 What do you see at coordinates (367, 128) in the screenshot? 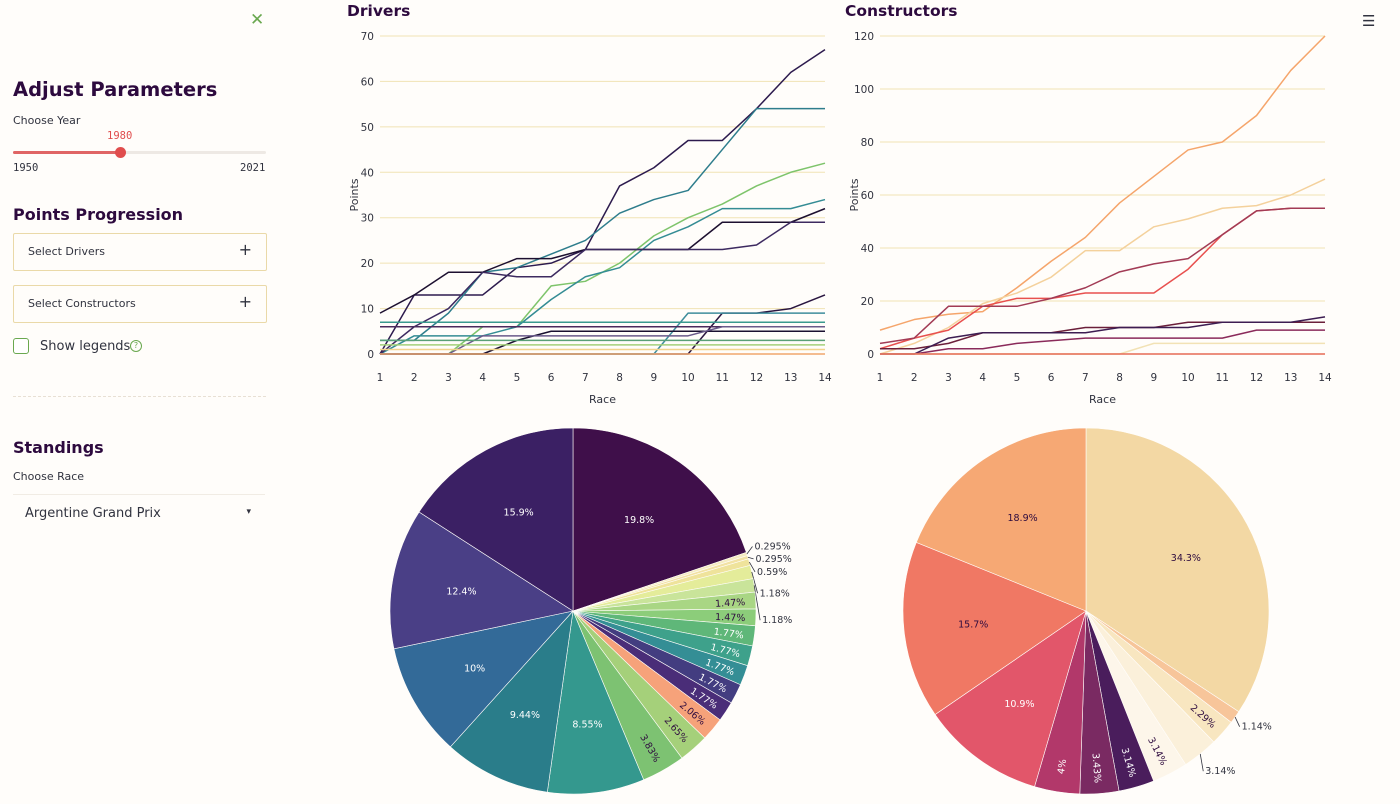
I see `y-tick-label: 50` at bounding box center [367, 128].